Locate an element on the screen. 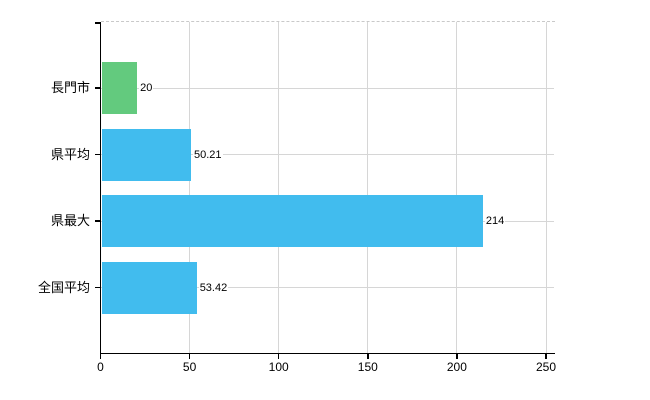  bar-value-label: 50.21 is located at coordinates (207, 154).